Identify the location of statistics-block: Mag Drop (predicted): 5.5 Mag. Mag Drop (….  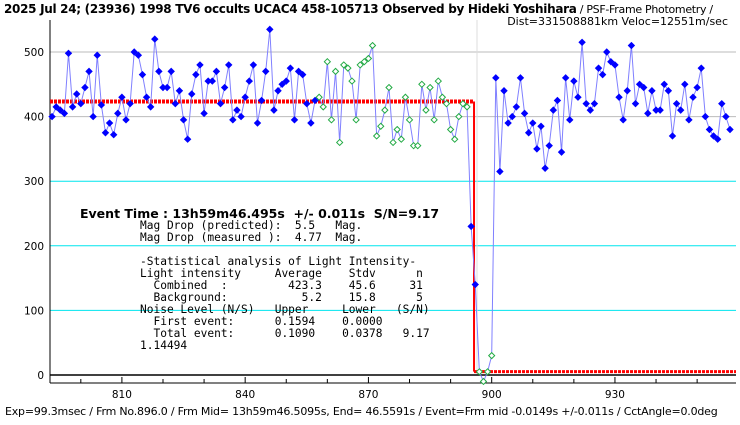
(285, 286).